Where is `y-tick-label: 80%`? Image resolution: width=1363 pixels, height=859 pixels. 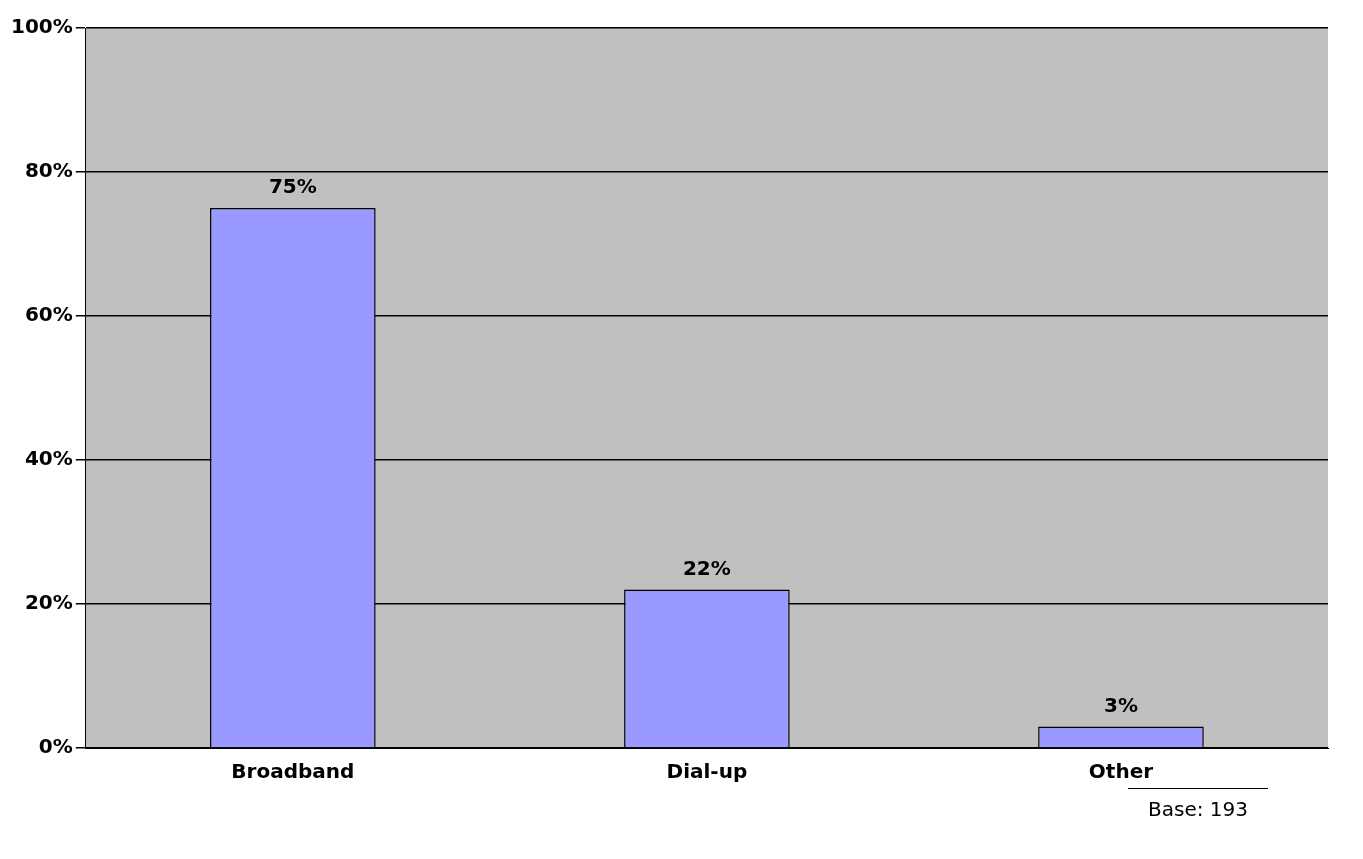
y-tick-label: 80% is located at coordinates (48, 170).